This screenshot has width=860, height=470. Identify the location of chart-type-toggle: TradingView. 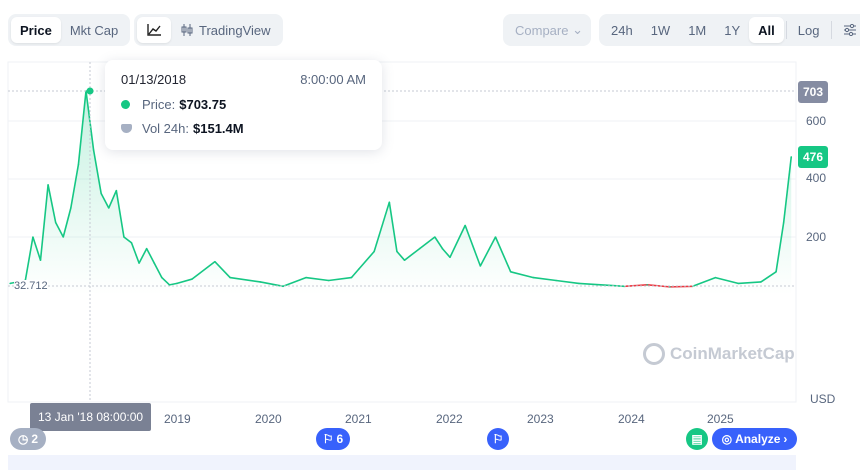
(208, 30).